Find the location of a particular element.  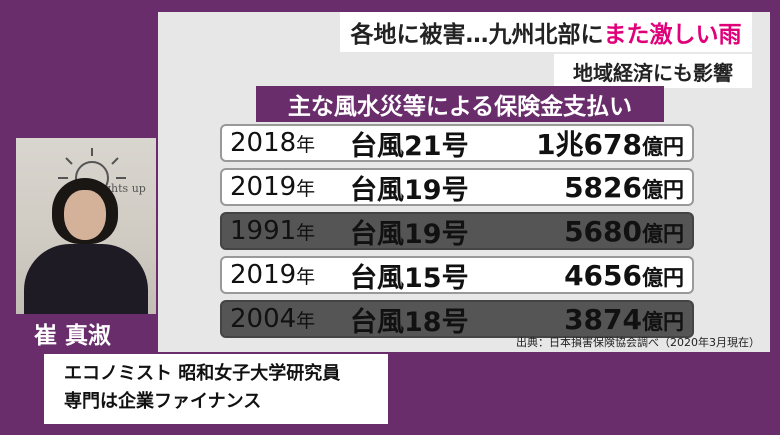

row-amount: 5826億円 is located at coordinates (624, 187).